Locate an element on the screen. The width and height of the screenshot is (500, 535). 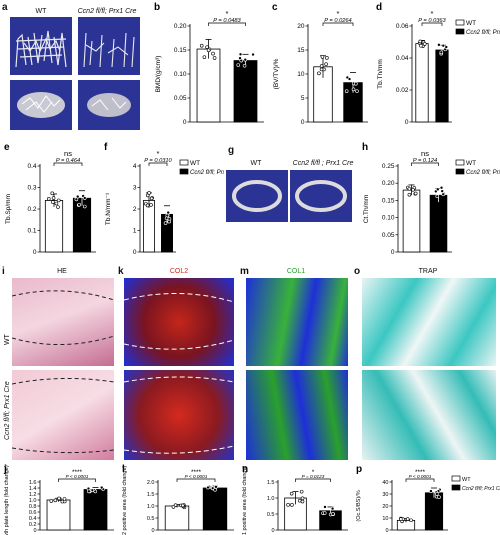
cortical-wt-svg is located at coordinates (257, 196).